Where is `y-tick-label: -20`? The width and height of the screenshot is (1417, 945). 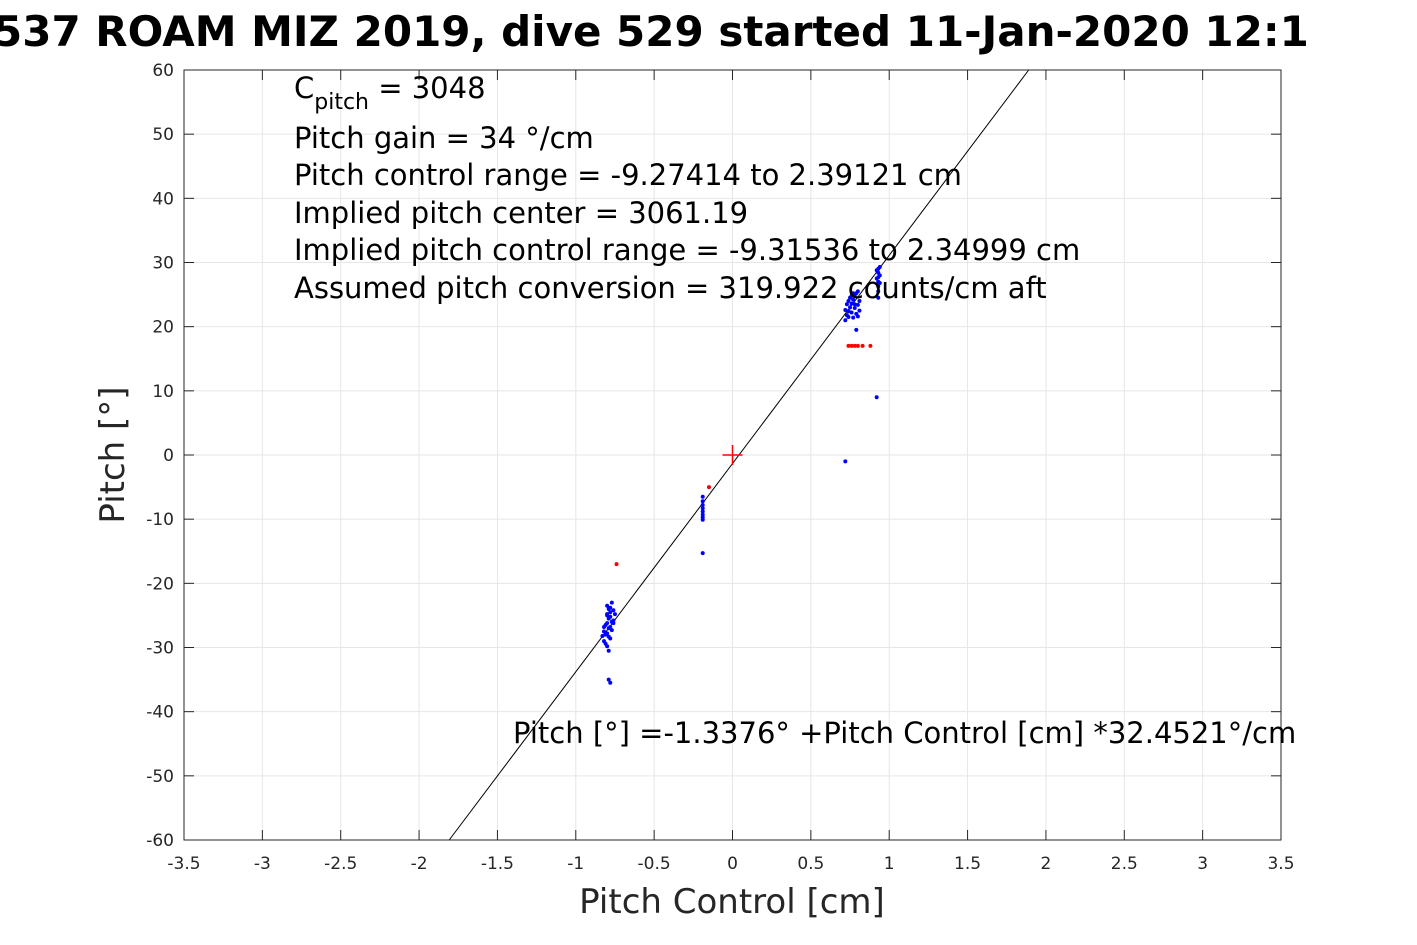 y-tick-label: -20 is located at coordinates (160, 584).